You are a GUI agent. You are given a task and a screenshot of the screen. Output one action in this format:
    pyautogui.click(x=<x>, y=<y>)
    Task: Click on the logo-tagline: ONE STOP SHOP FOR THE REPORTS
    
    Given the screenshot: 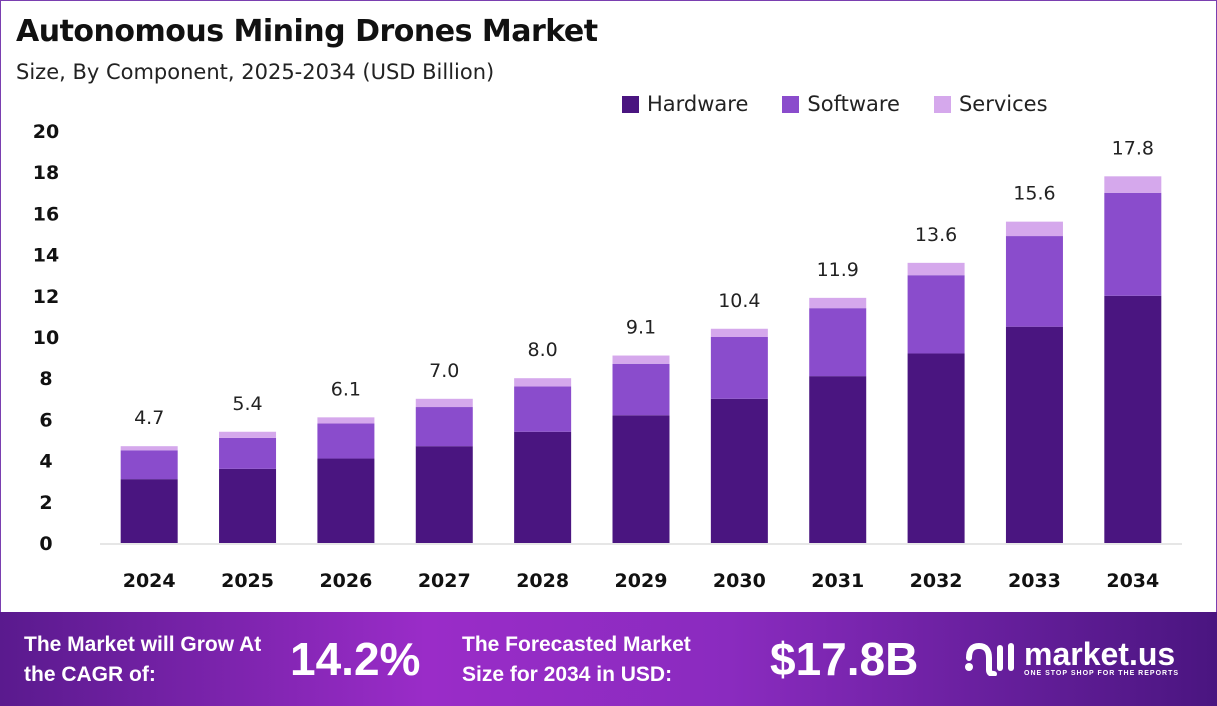 What is the action you would take?
    pyautogui.click(x=1102, y=673)
    